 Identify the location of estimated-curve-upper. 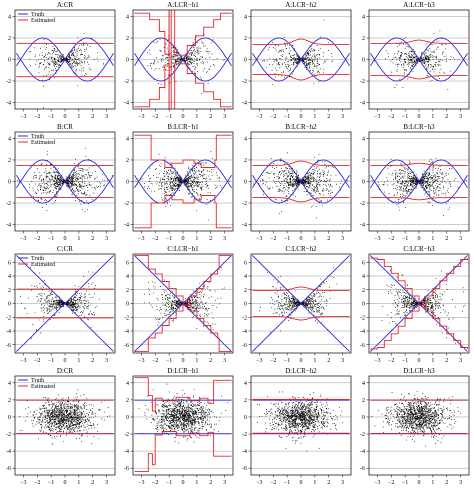
(183, 33).